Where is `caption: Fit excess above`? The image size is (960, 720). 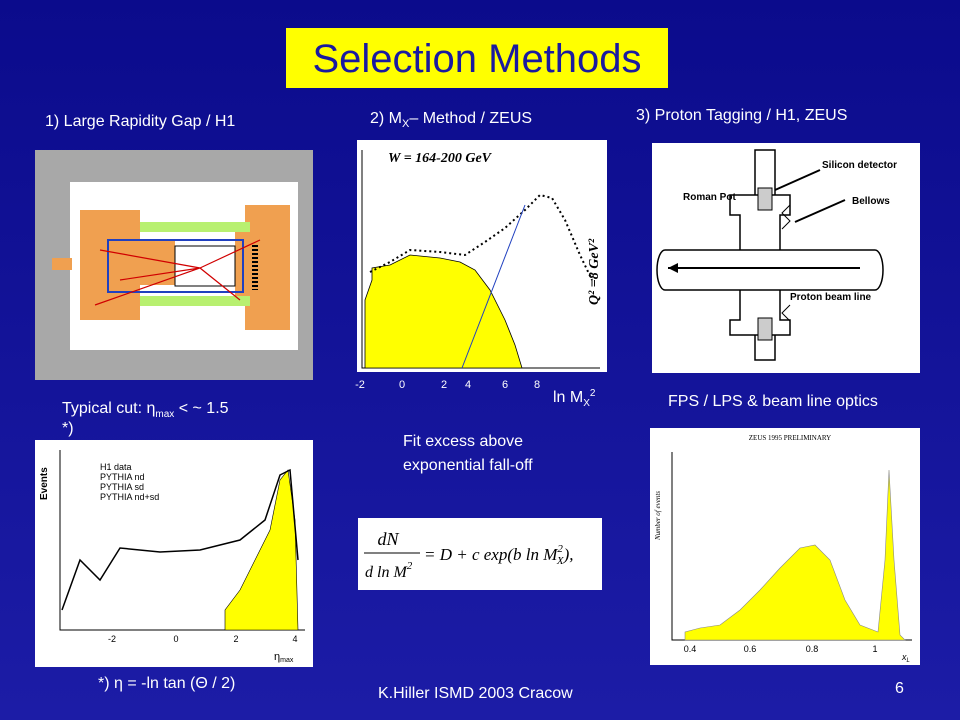 caption: Fit excess above is located at coordinates (463, 441).